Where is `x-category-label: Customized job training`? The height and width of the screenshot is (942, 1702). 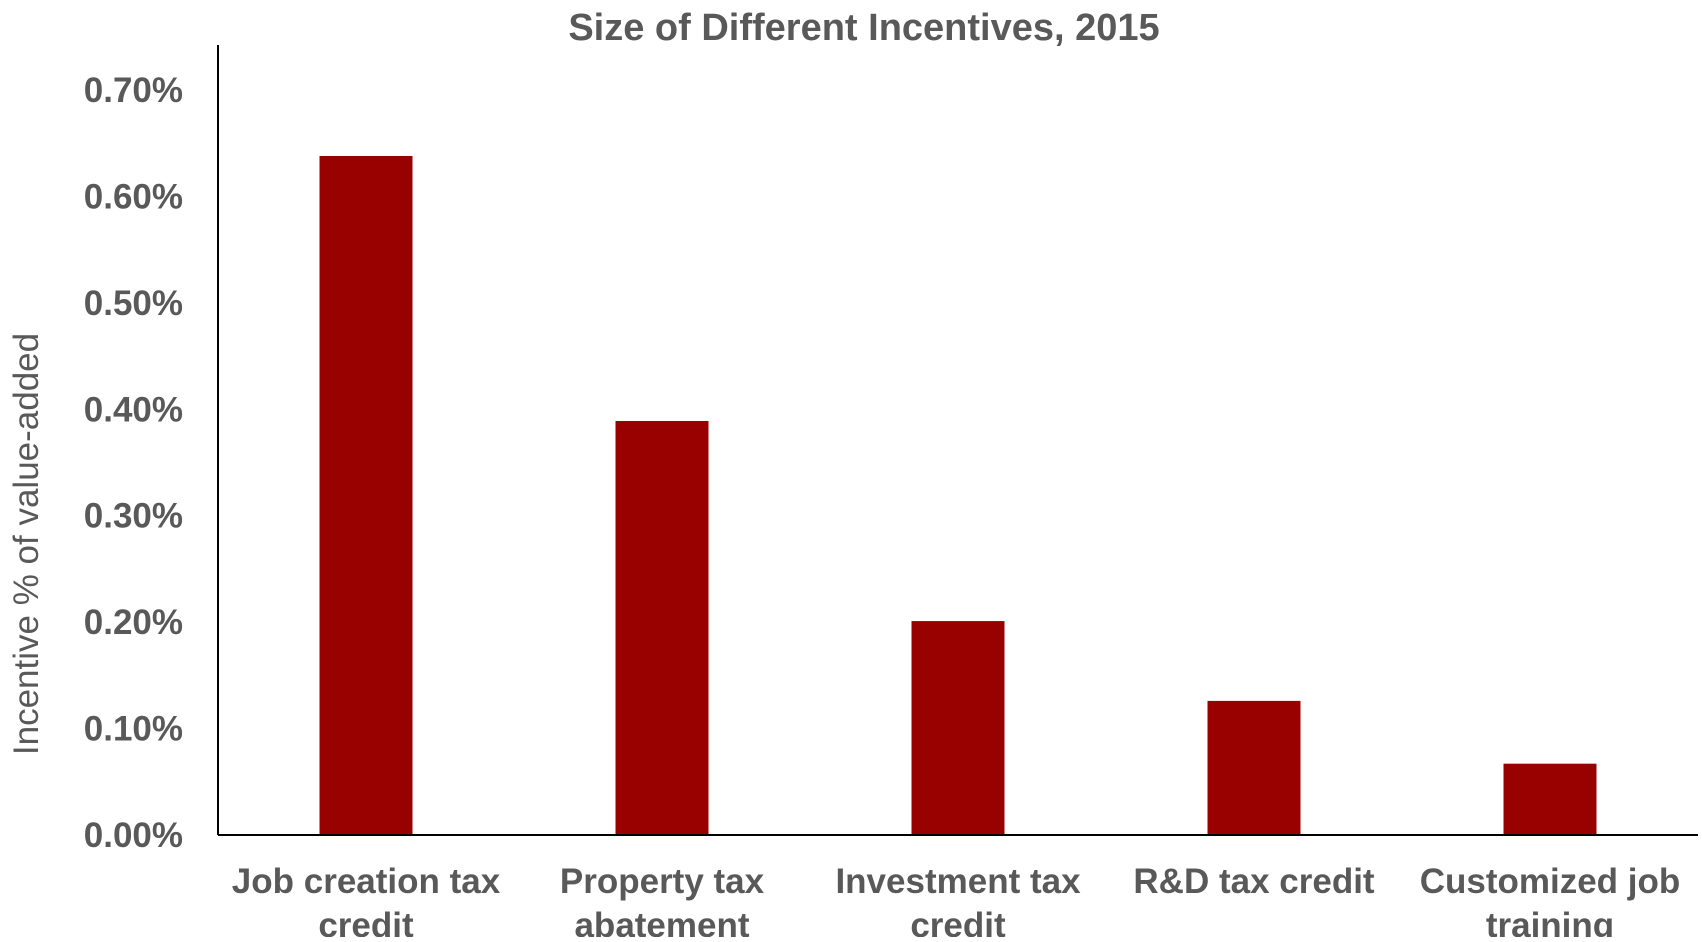 x-category-label: Customized job training is located at coordinates (1550, 899).